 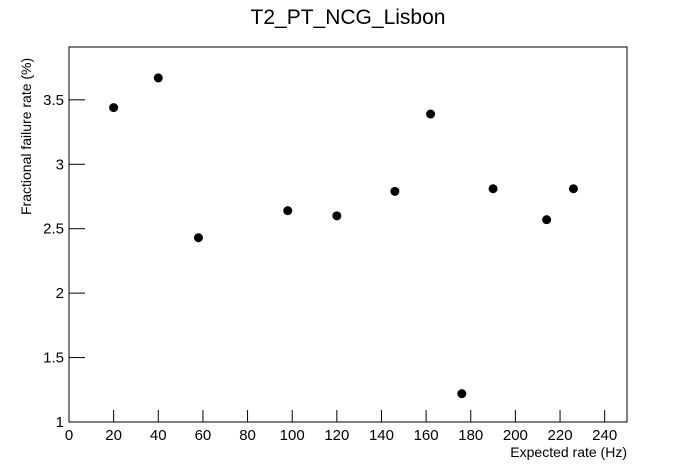 I want to click on x-tick-label: 120, so click(x=336, y=435).